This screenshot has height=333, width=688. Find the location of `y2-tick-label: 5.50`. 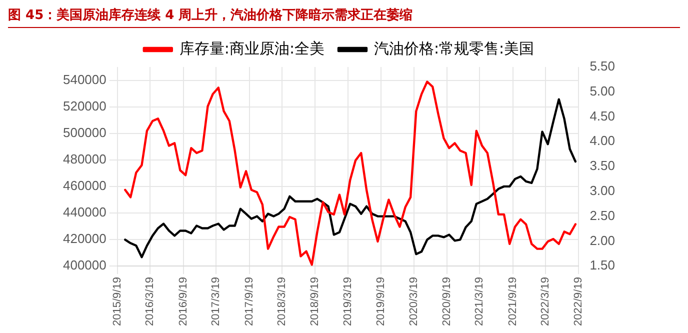

y2-tick-label: 5.50 is located at coordinates (603, 66).